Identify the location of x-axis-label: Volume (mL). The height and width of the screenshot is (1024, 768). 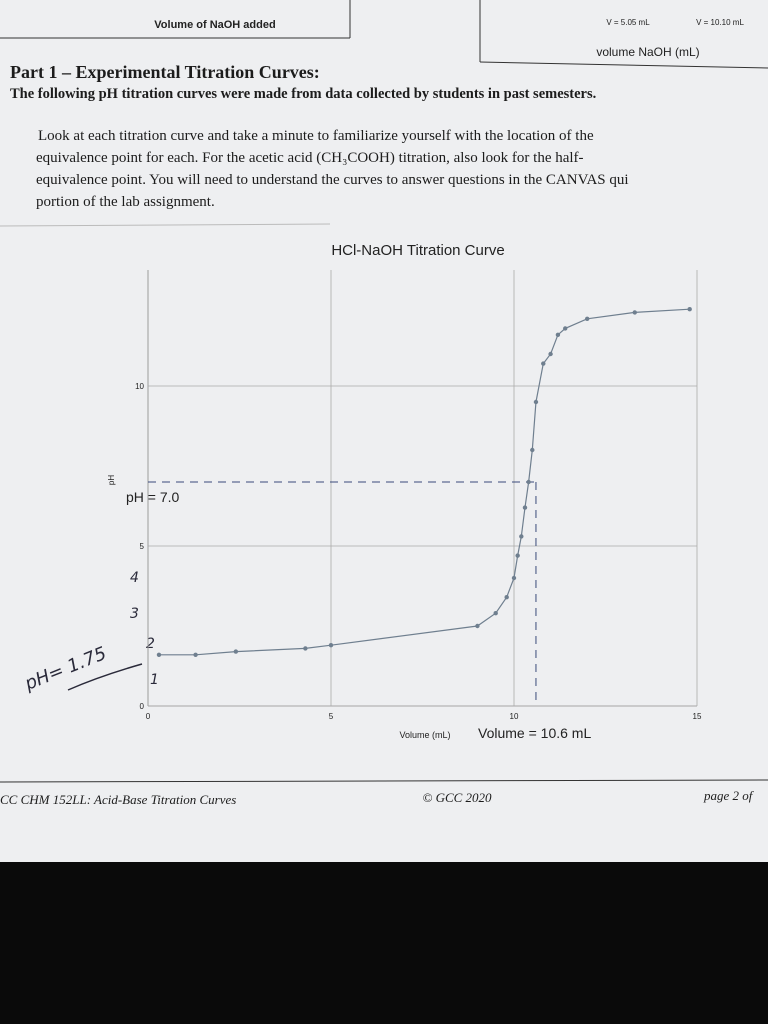
(424, 735).